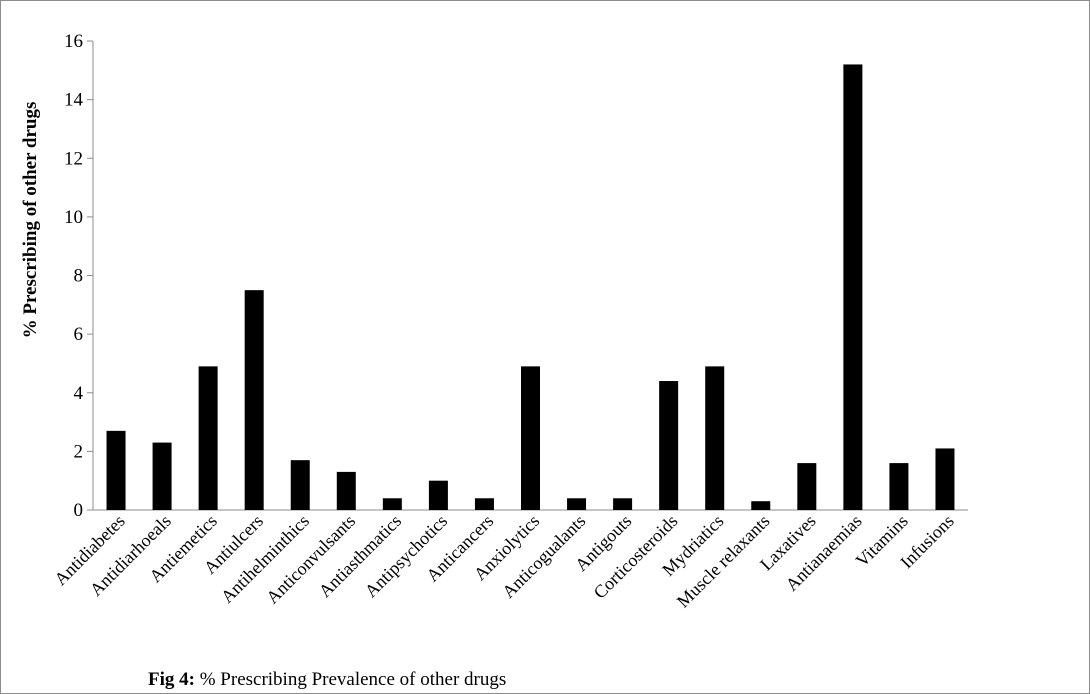  What do you see at coordinates (171, 679) in the screenshot?
I see `caption-prefix: Fig 4:` at bounding box center [171, 679].